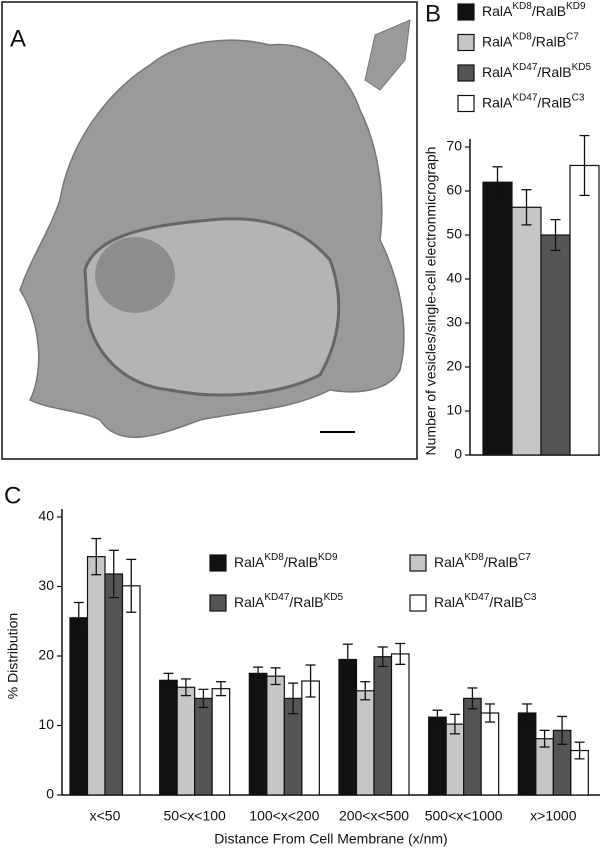 The image size is (601, 853). Describe the element at coordinates (105, 816) in the screenshot. I see `x-tick-label: x<50` at that location.